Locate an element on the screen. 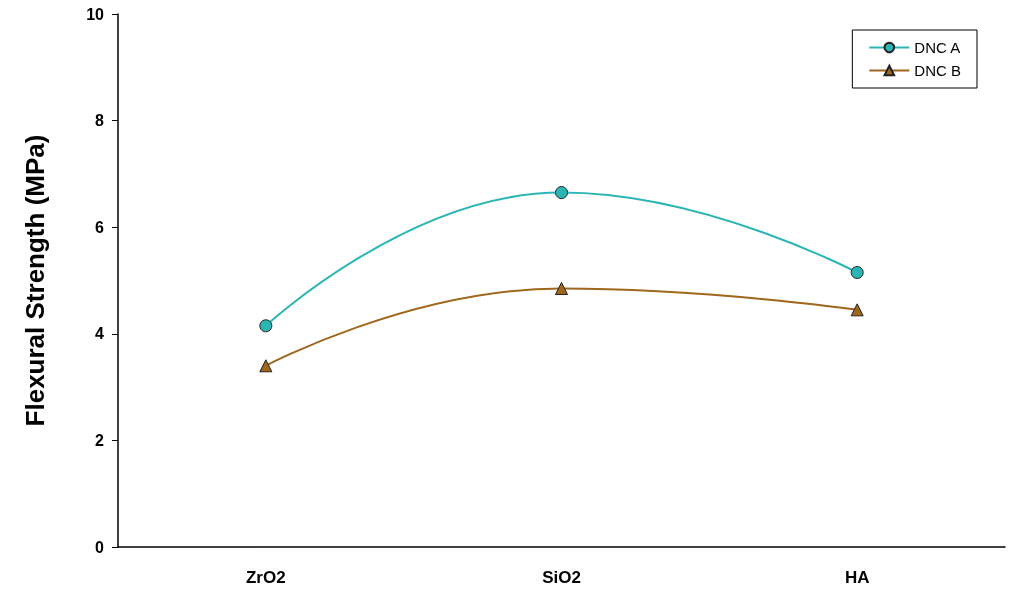 The image size is (1017, 593). y-axis-title: Flexural Strength (MPa) is located at coordinates (35, 280).